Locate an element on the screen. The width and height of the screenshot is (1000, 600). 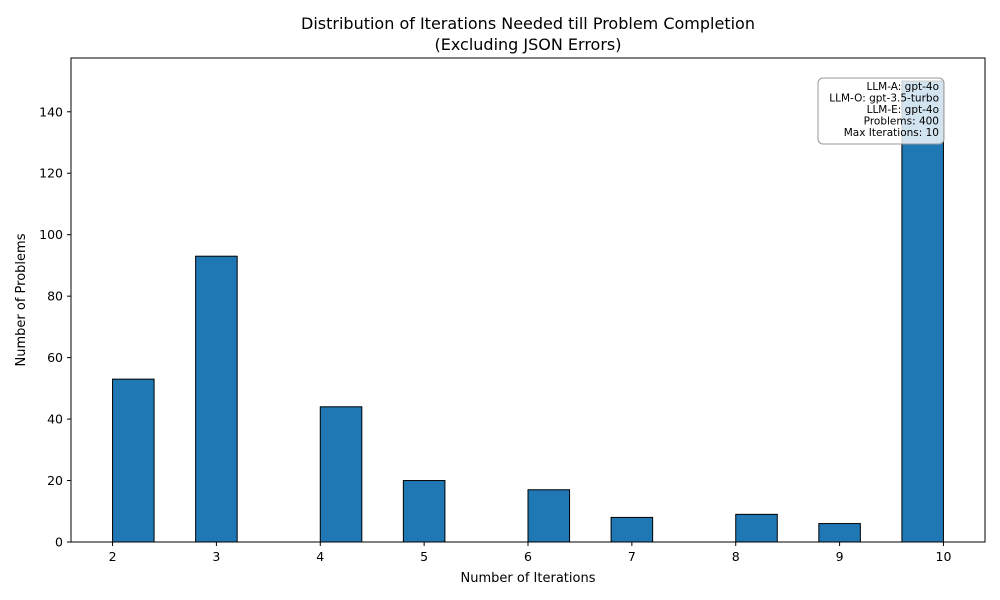
y-axis-ticks: 0 20 40 60 80 100 120 140 is located at coordinates (55, 327).